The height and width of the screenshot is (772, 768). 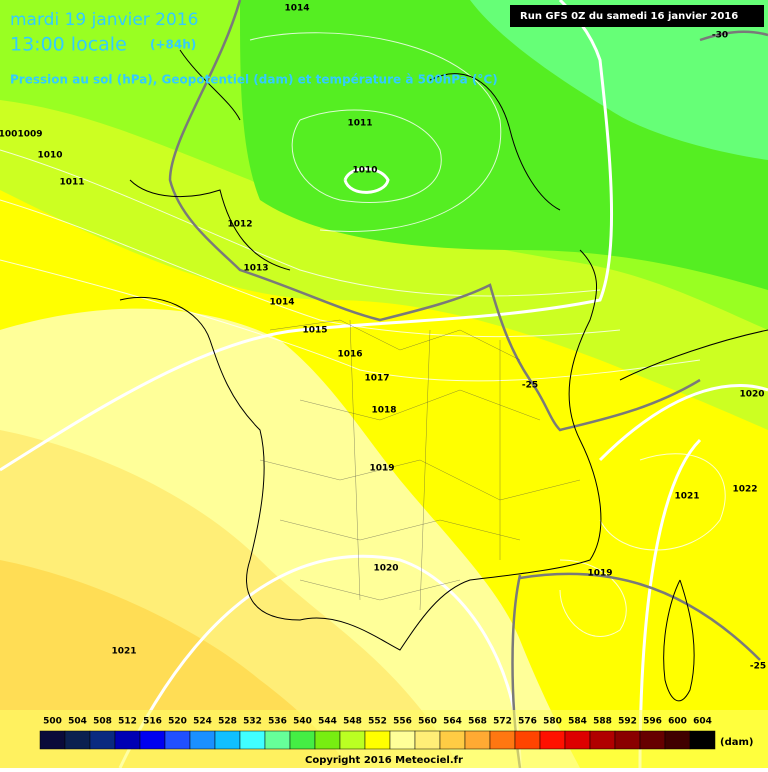 What do you see at coordinates (744, 490) in the screenshot?
I see `isobar-label: 1022` at bounding box center [744, 490].